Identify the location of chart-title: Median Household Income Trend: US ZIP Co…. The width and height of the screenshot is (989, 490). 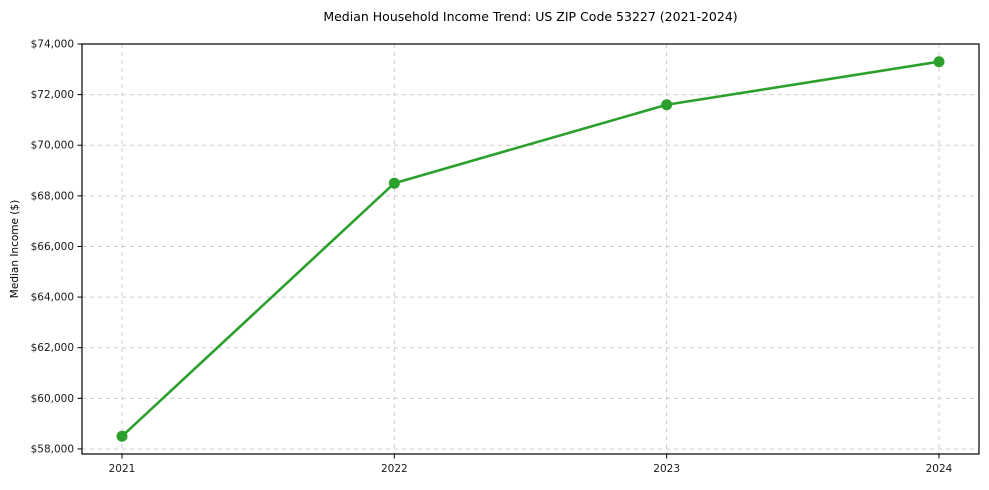
(530, 16).